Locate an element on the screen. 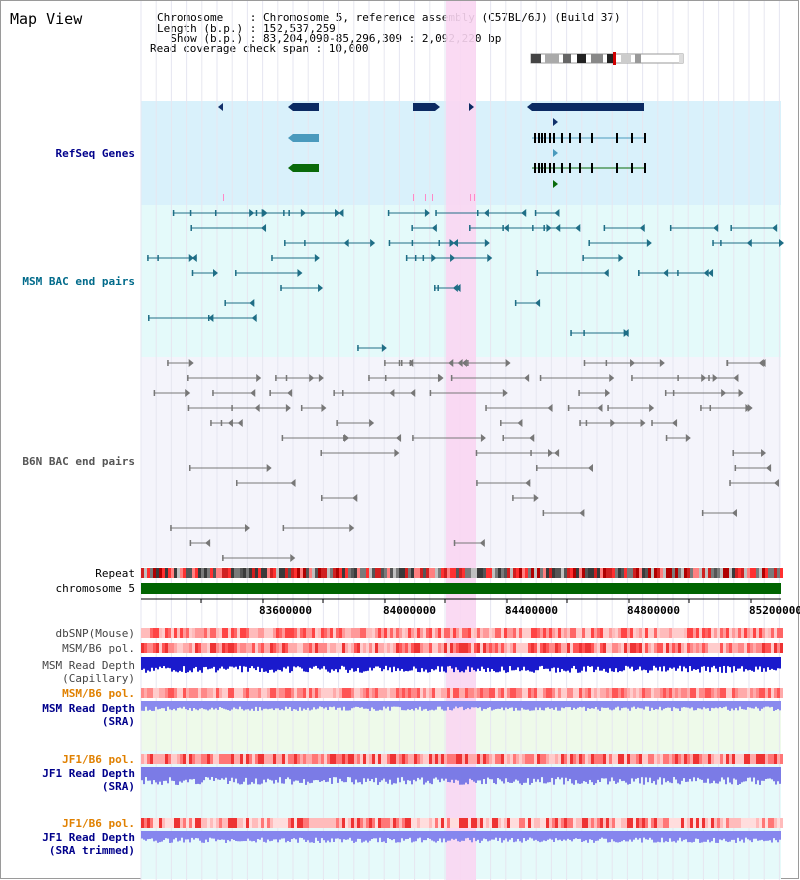  track-label-b6n-bac: B6N BAC end pairs is located at coordinates (78, 461).